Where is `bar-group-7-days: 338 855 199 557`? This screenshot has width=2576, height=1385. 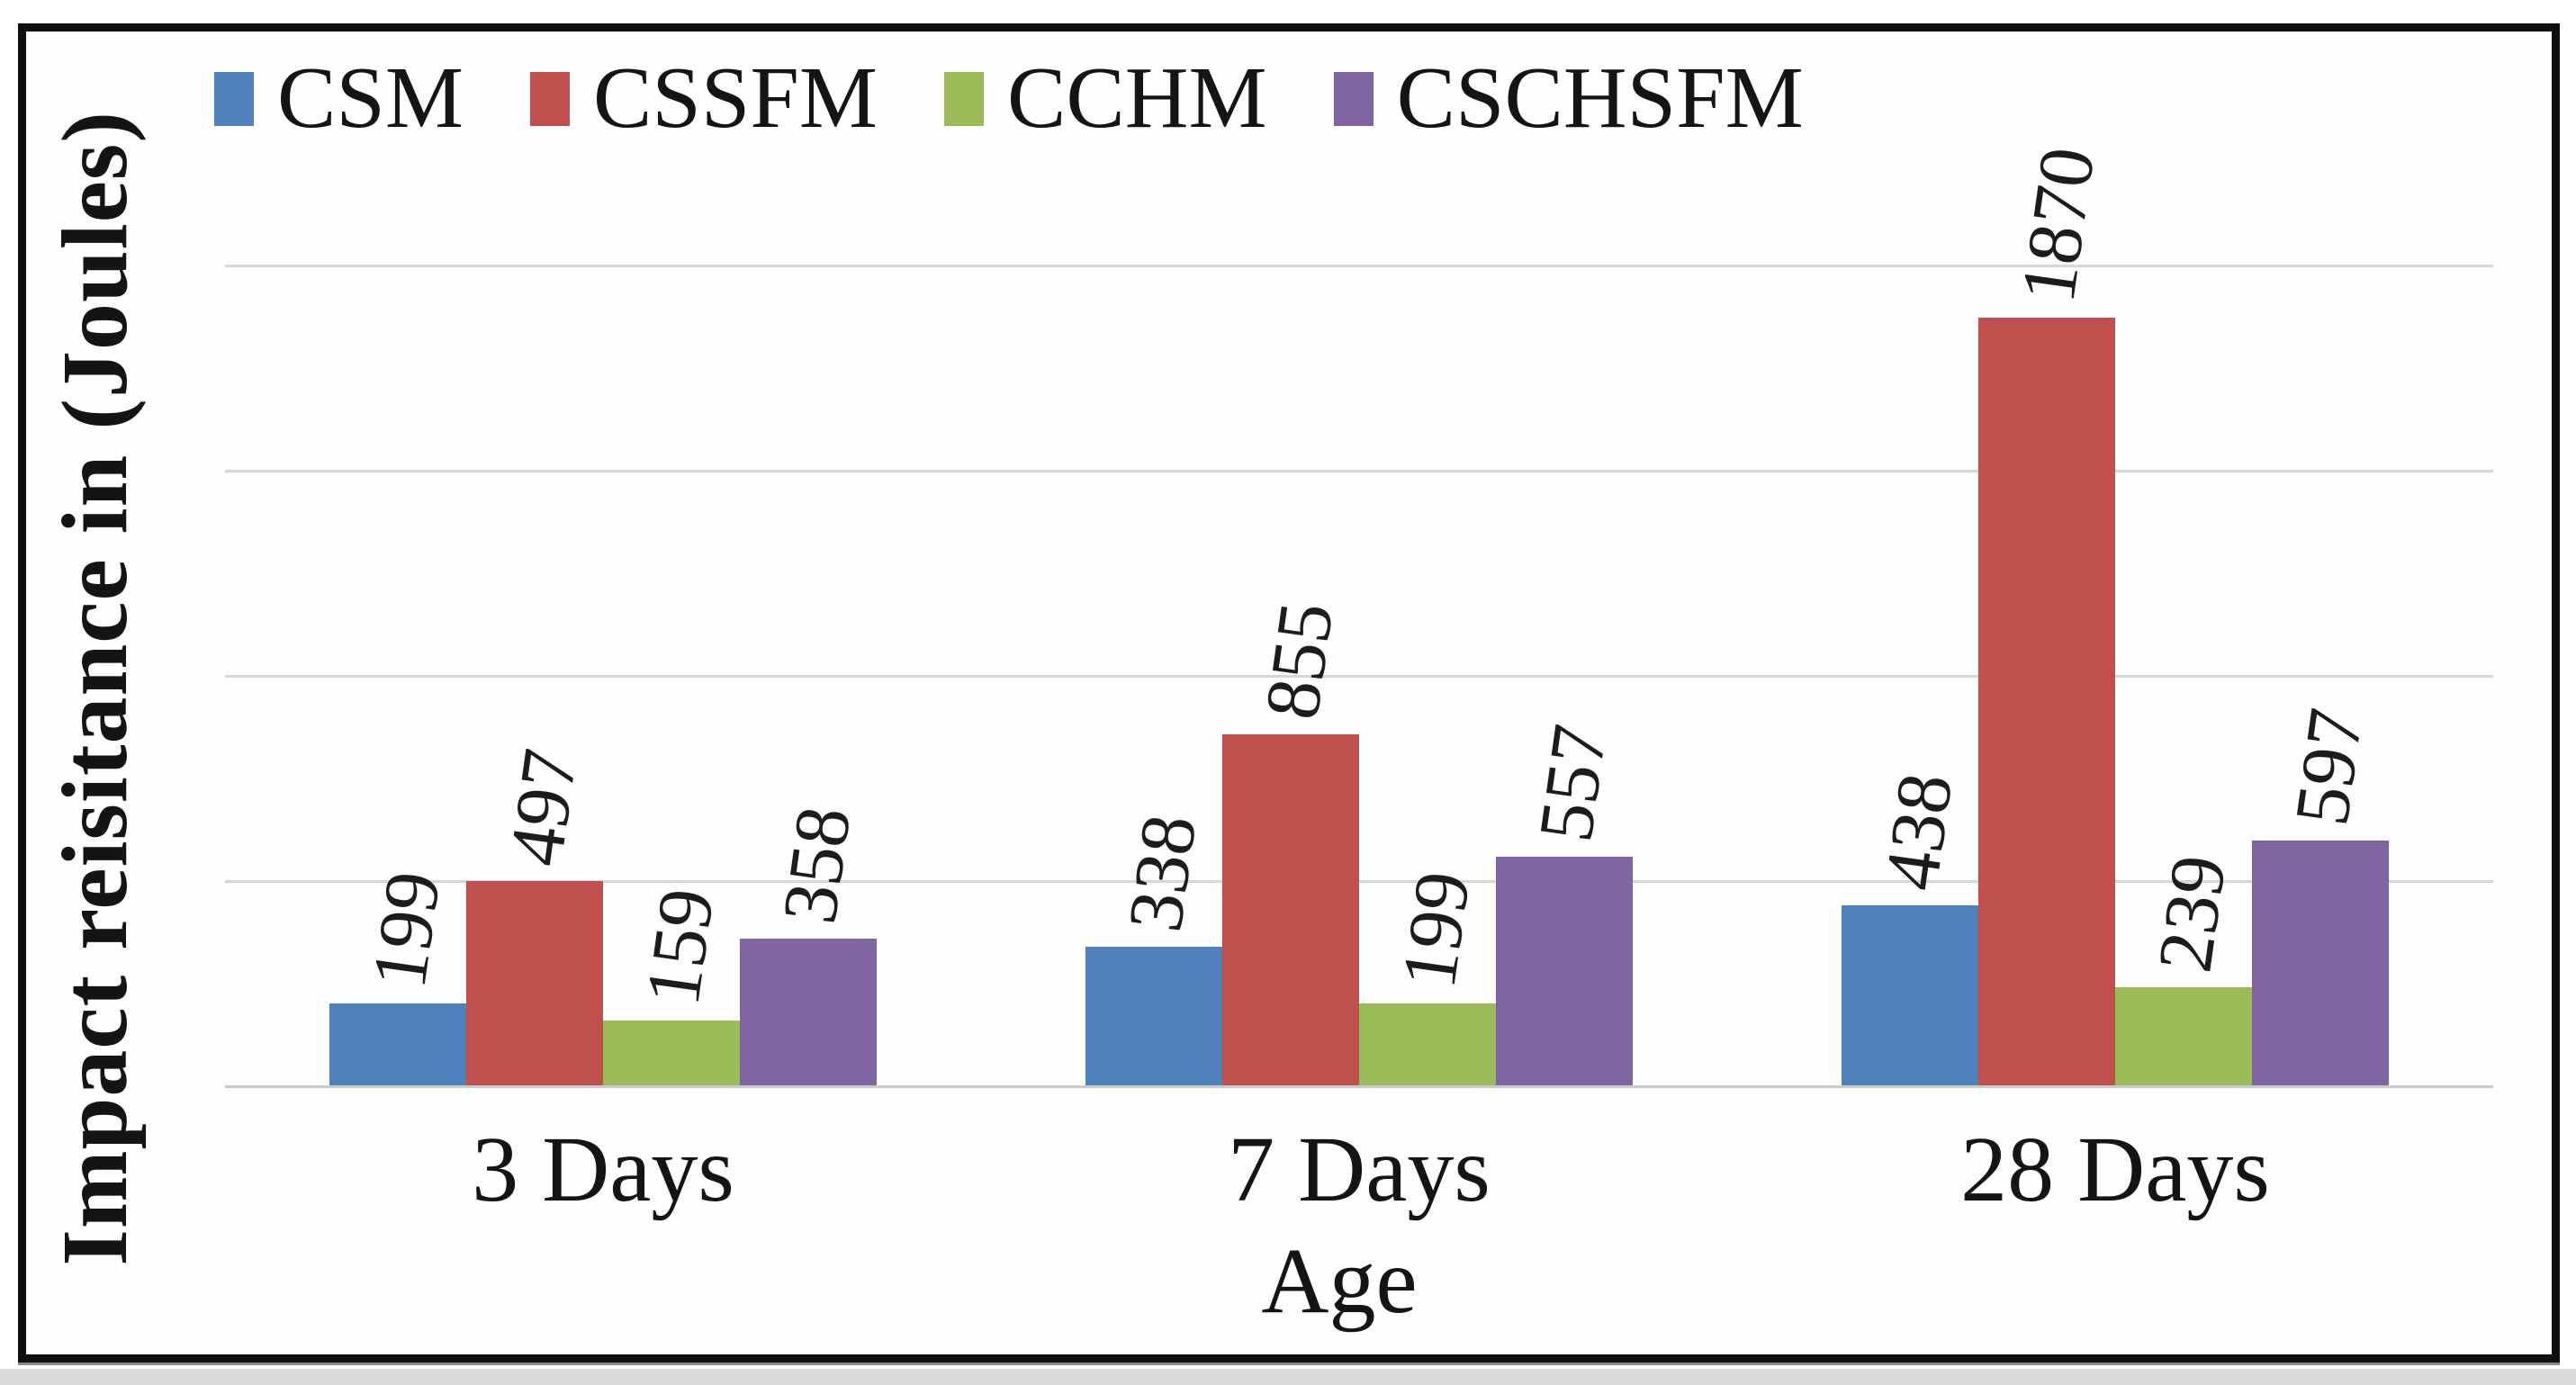 bar-group-7-days: 338 855 199 557 is located at coordinates (1359, 675).